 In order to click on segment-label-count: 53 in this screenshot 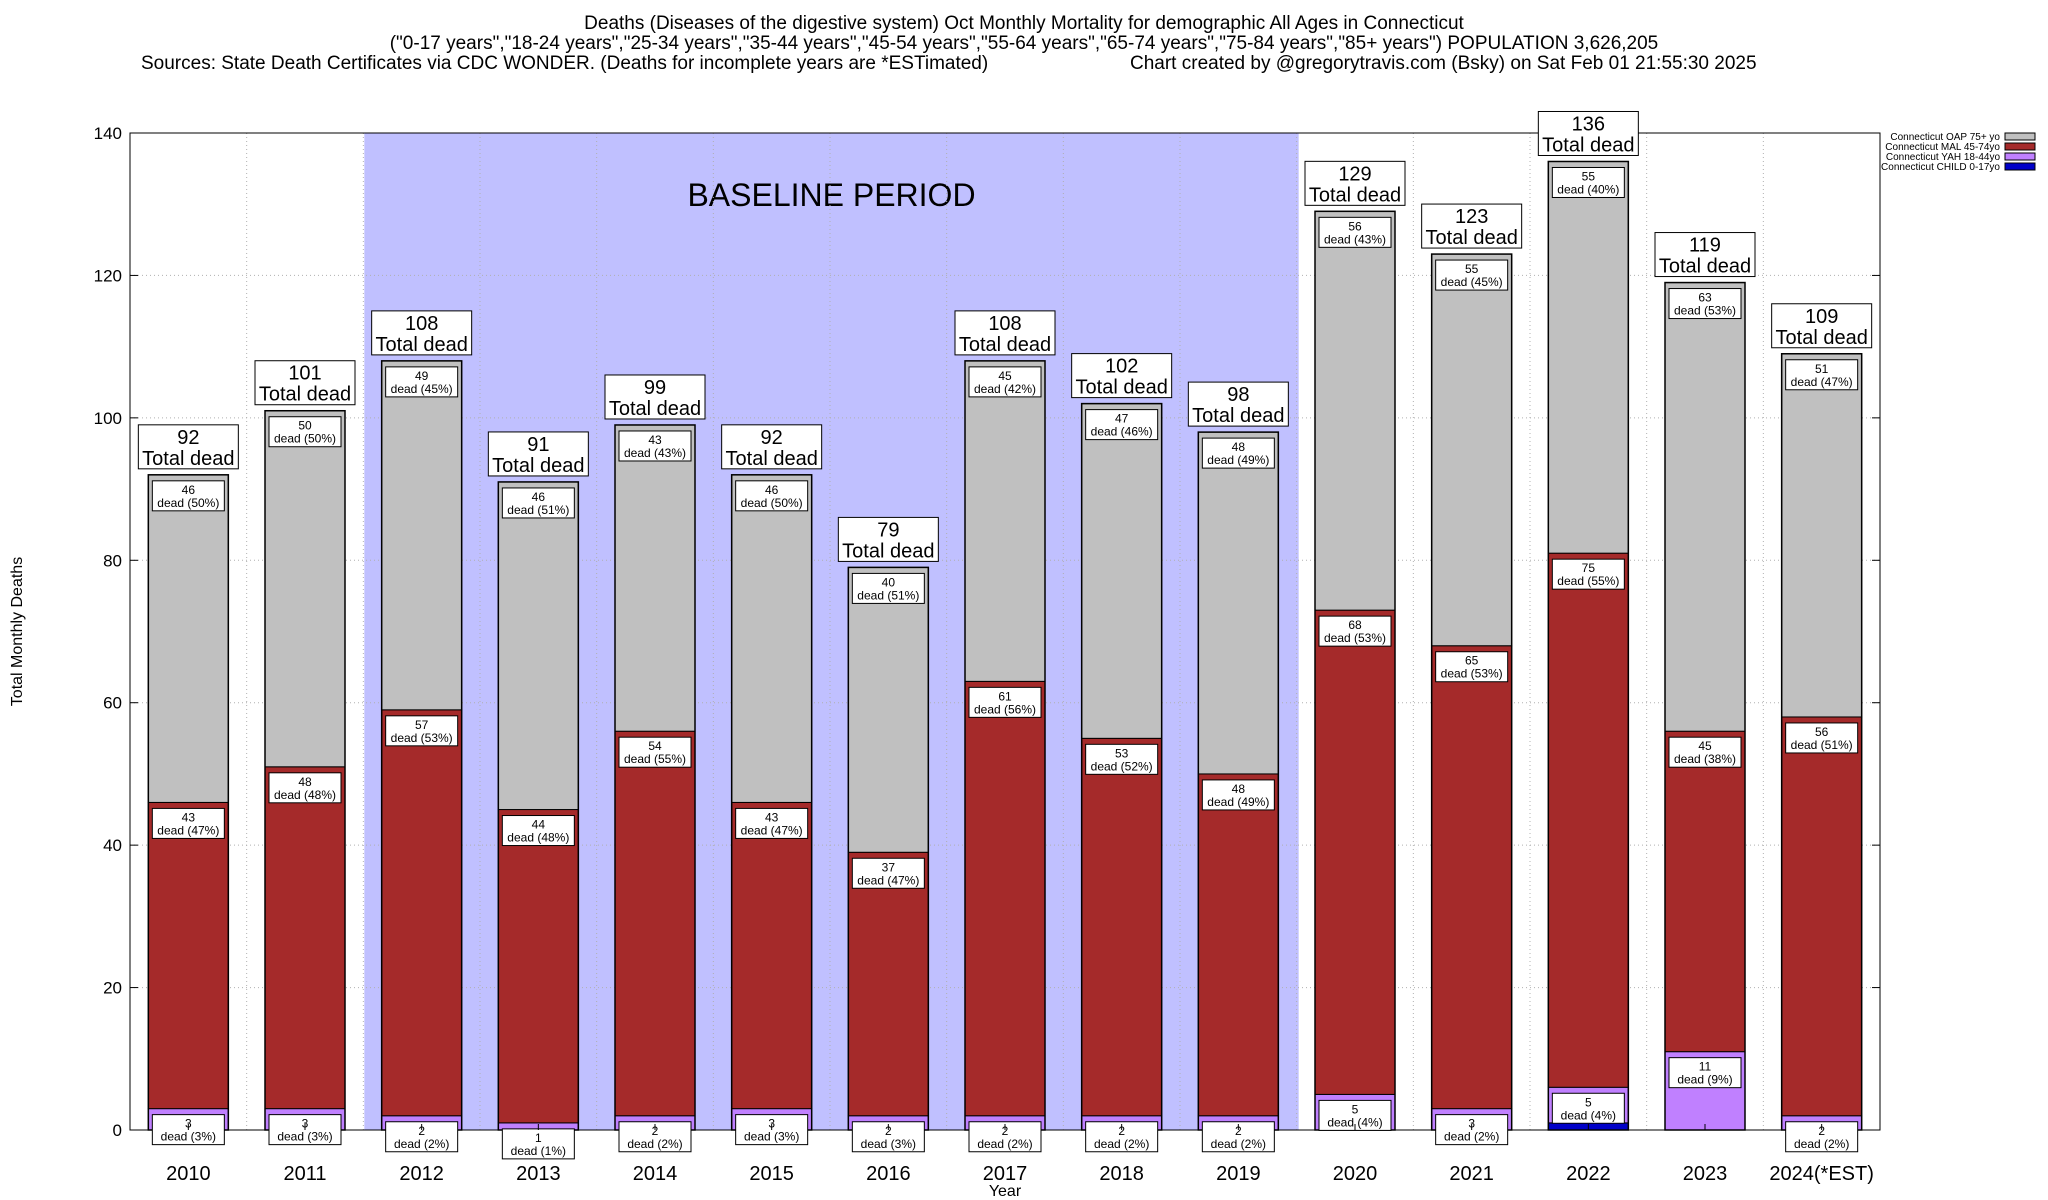, I will do `click(1122, 753)`.